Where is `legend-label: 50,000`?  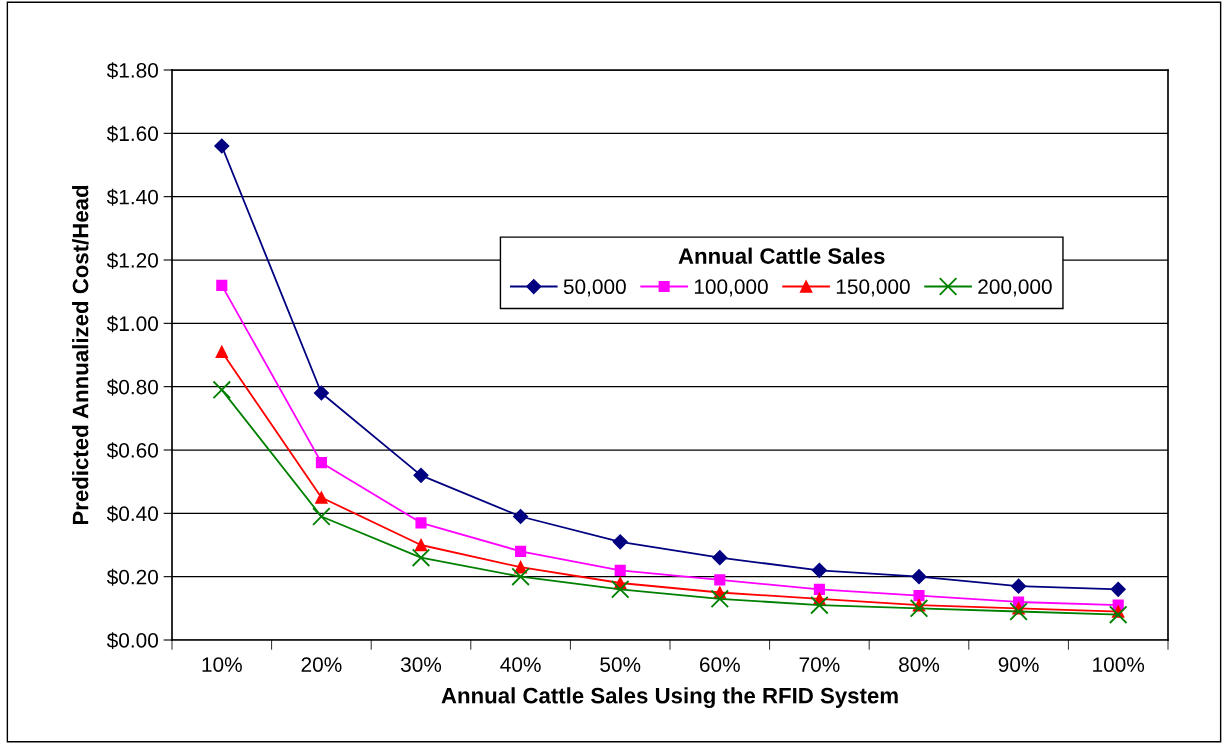
legend-label: 50,000 is located at coordinates (594, 288).